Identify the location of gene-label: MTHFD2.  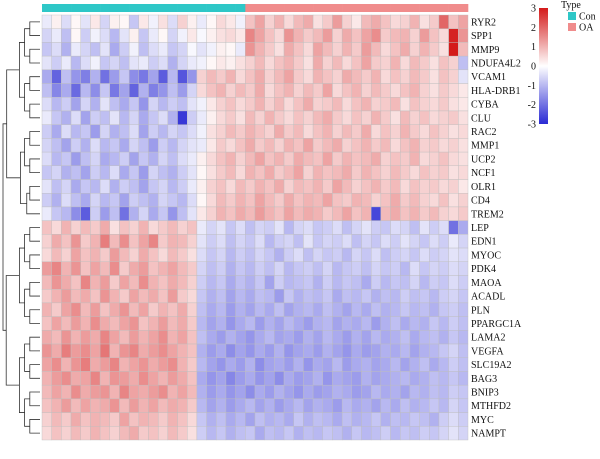
(491, 406).